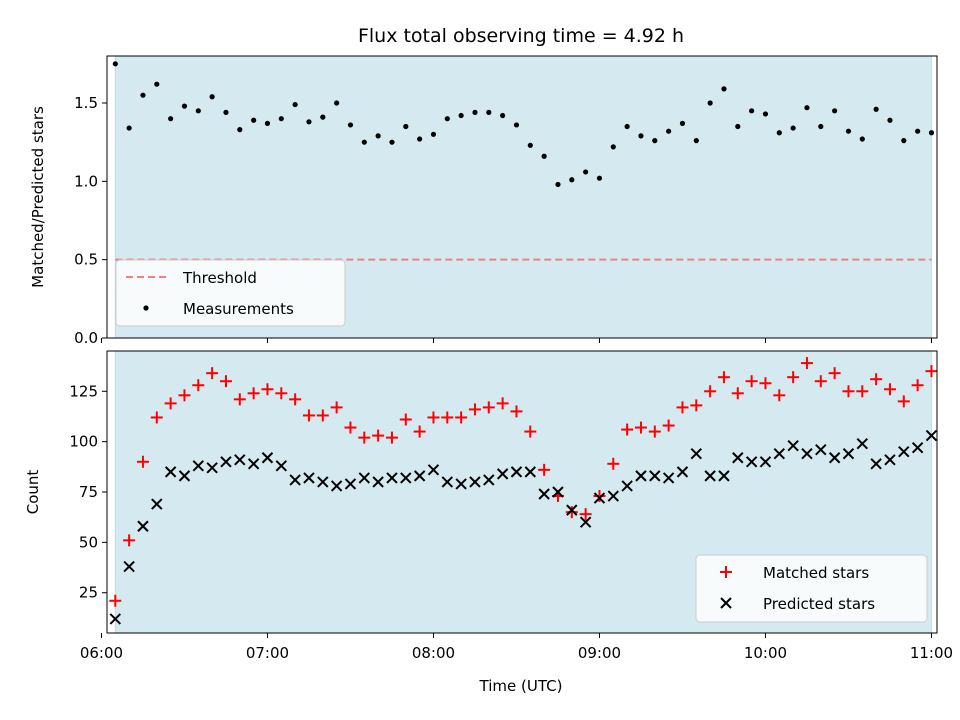 Image resolution: width=960 pixels, height=720 pixels. What do you see at coordinates (238, 309) in the screenshot?
I see `measurement-legend-label: Measurements` at bounding box center [238, 309].